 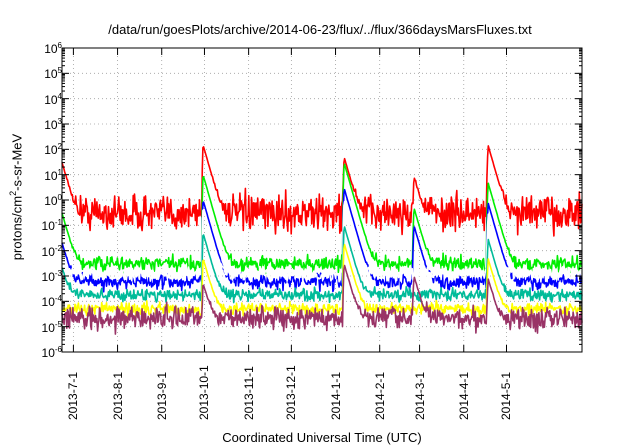 I want to click on y-tick-label: 100, so click(x=41, y=200).